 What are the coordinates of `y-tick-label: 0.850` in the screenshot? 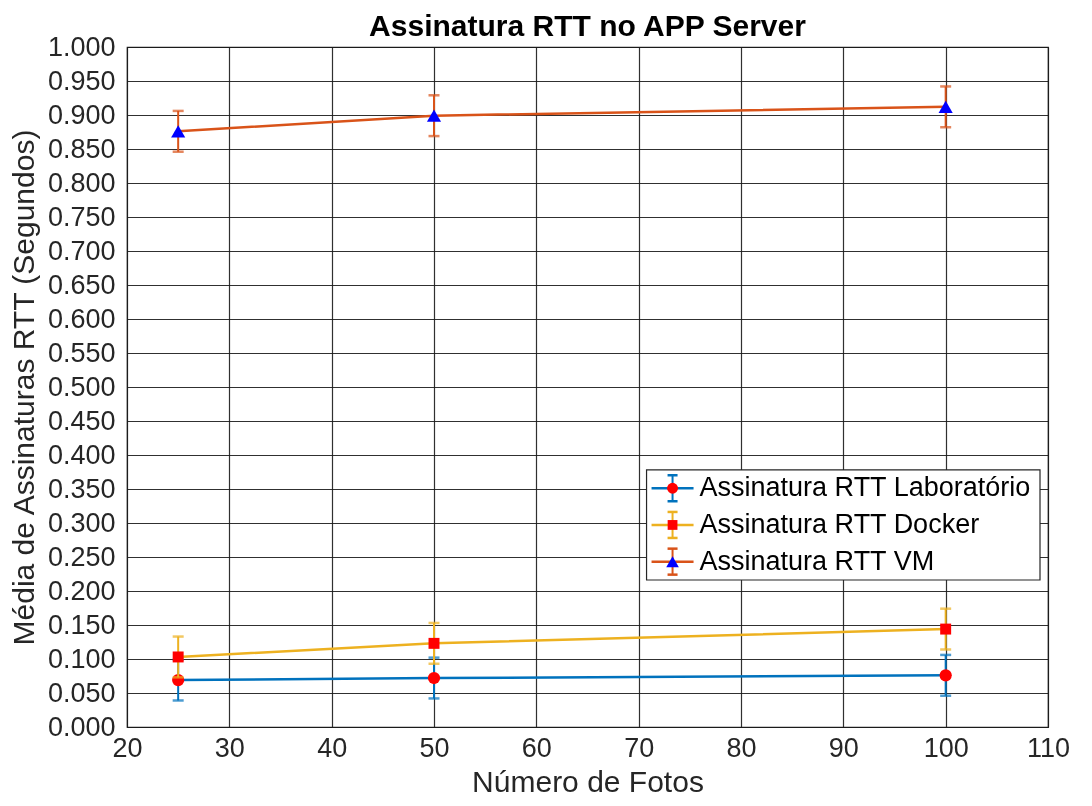 It's located at (81, 148).